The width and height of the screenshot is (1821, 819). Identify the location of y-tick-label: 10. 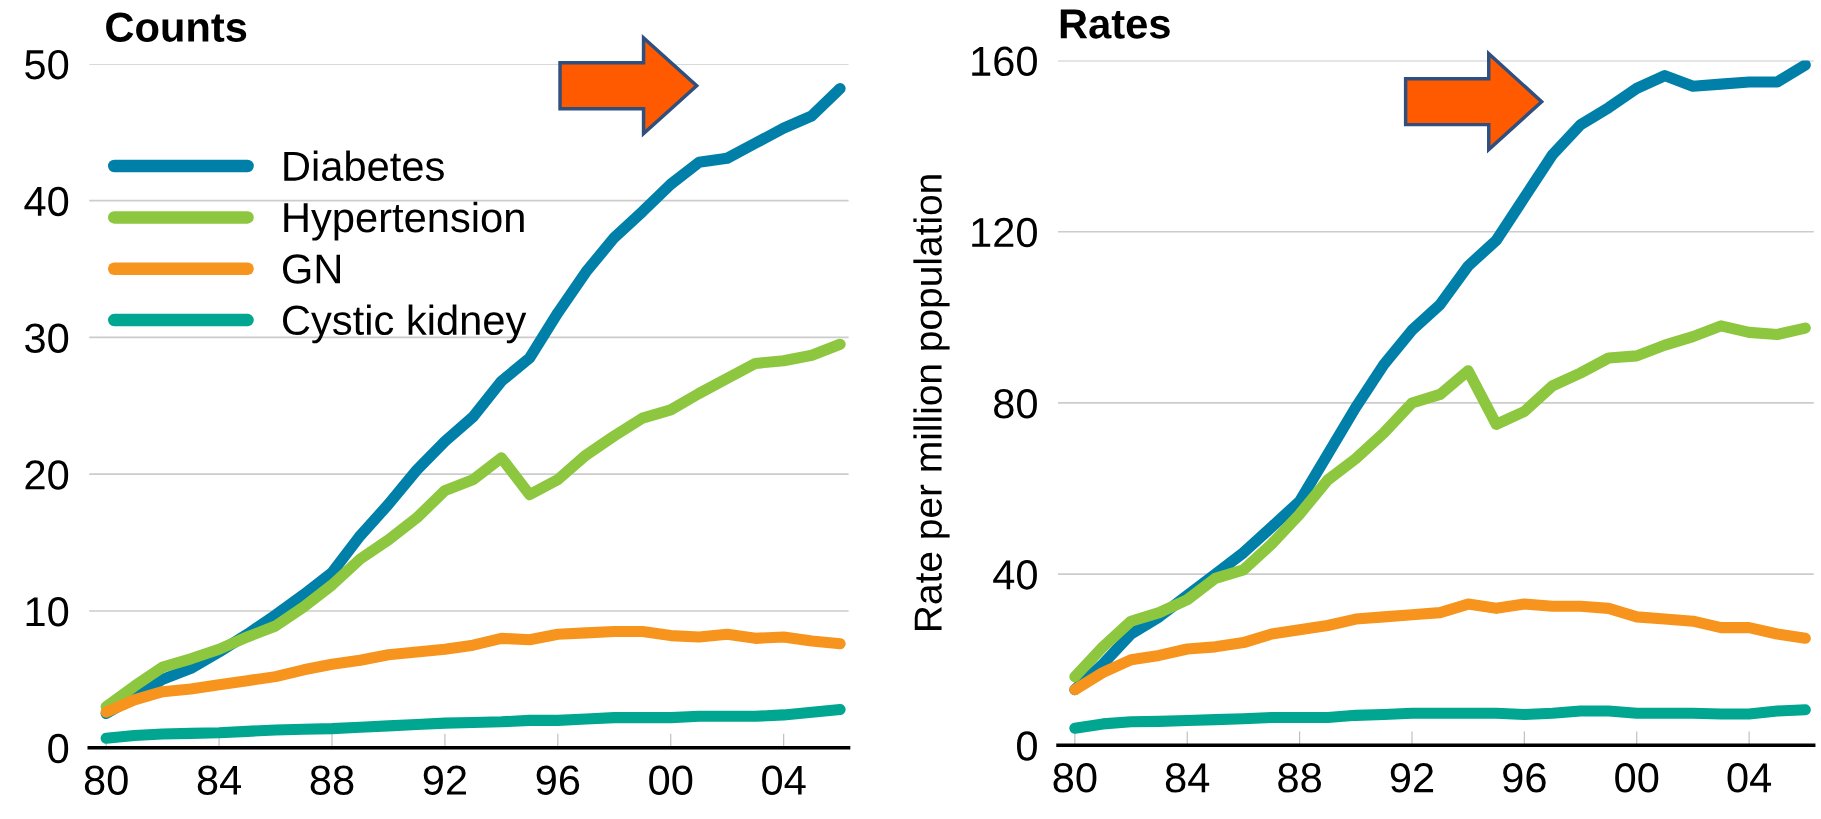
(47, 611).